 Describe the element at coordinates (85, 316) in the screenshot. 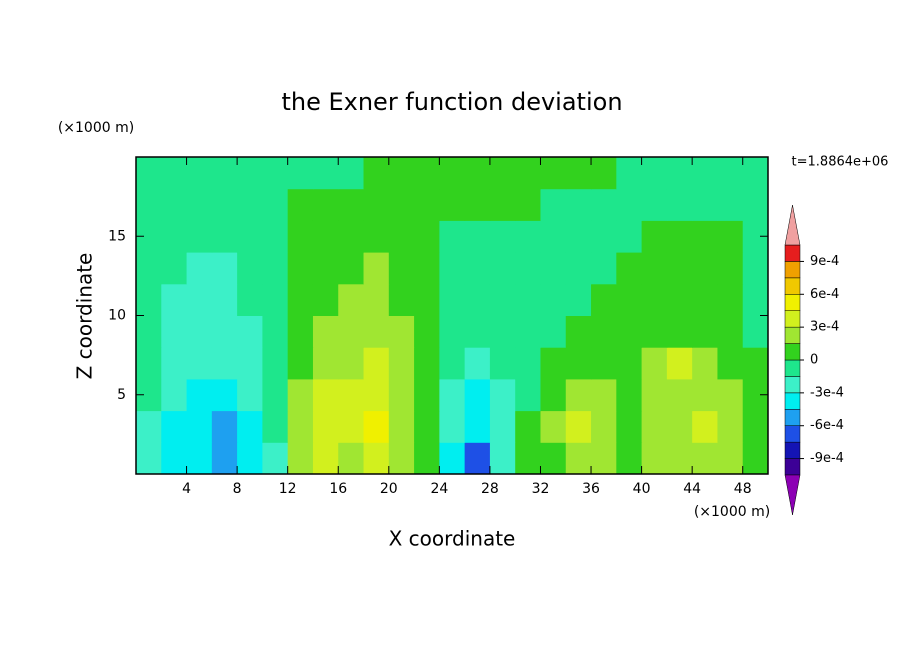

I see `y-axis-label: Z coordinate` at that location.